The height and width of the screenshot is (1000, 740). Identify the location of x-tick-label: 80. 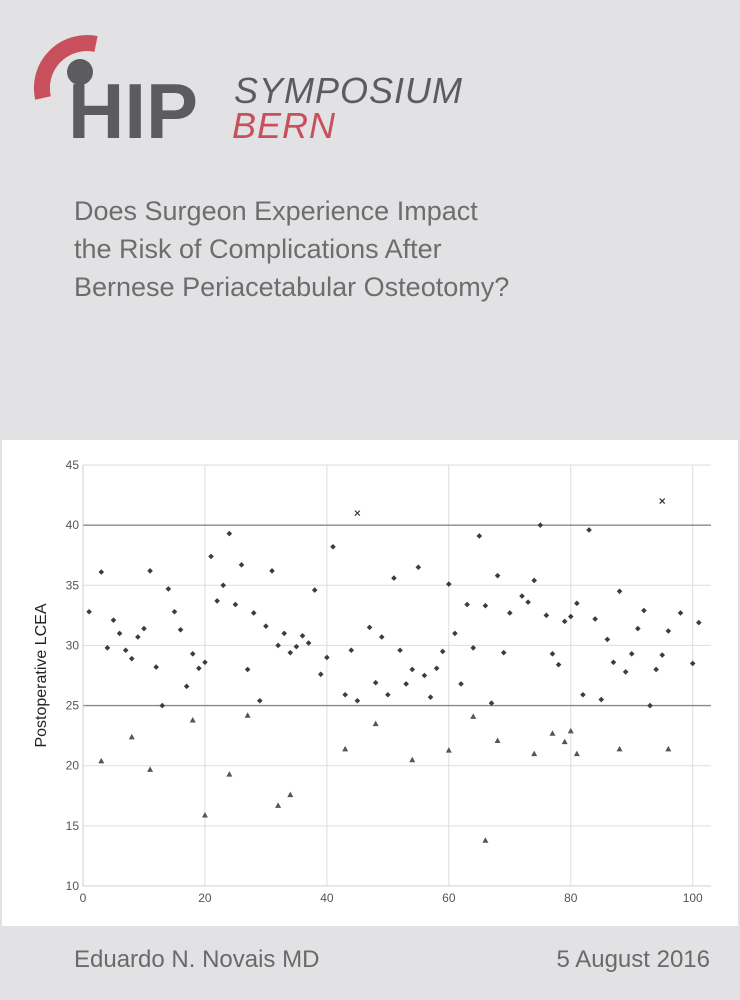
(571, 898).